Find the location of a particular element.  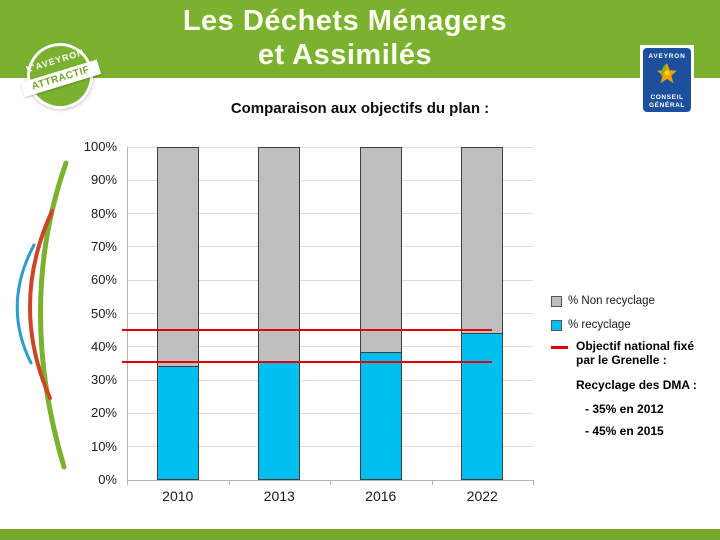

legend-label: % recyclage is located at coordinates (599, 325).